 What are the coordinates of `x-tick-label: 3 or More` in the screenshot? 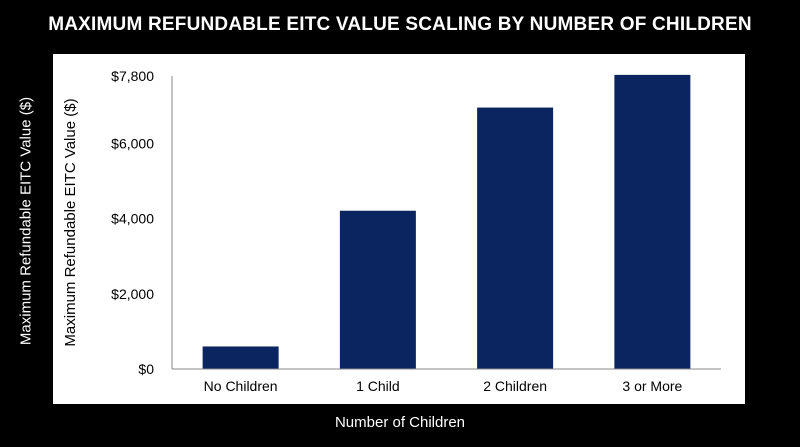 It's located at (652, 386).